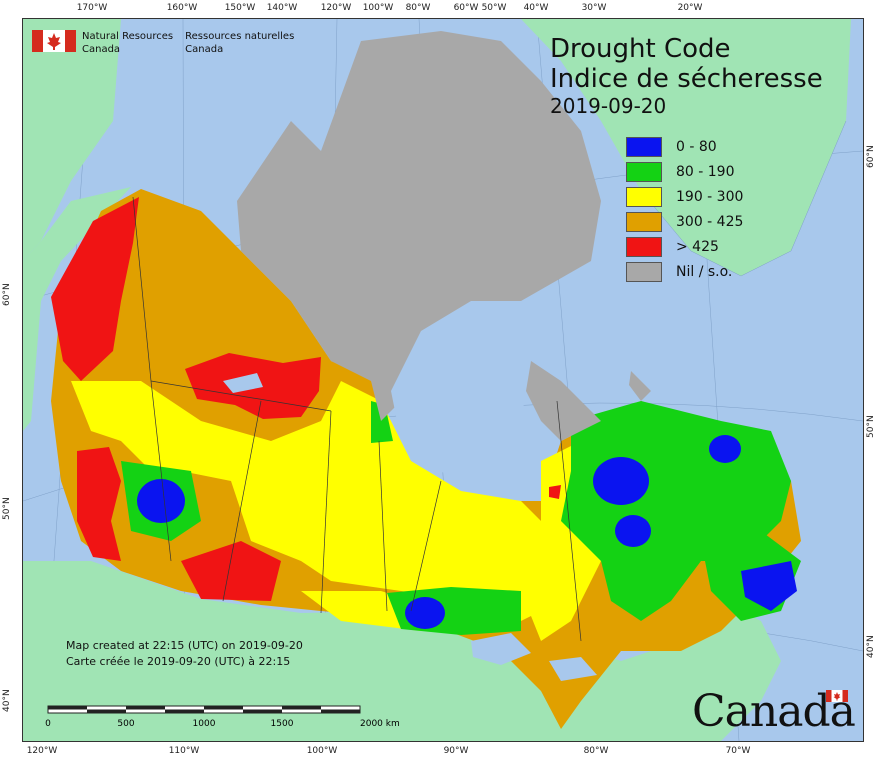 This screenshot has height=760, width=880. Describe the element at coordinates (127, 43) in the screenshot. I see `agency-name-en: Natural Resources Canada` at that location.